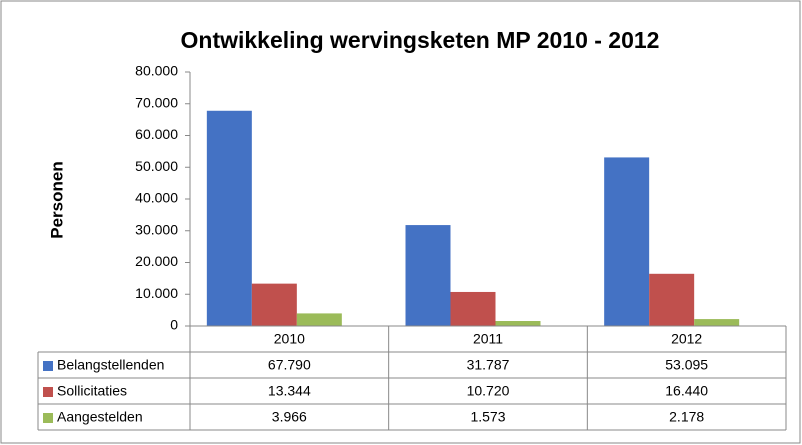 The width and height of the screenshot is (802, 445). Describe the element at coordinates (156, 198) in the screenshot. I see `y-tick-label: 40.000` at that location.